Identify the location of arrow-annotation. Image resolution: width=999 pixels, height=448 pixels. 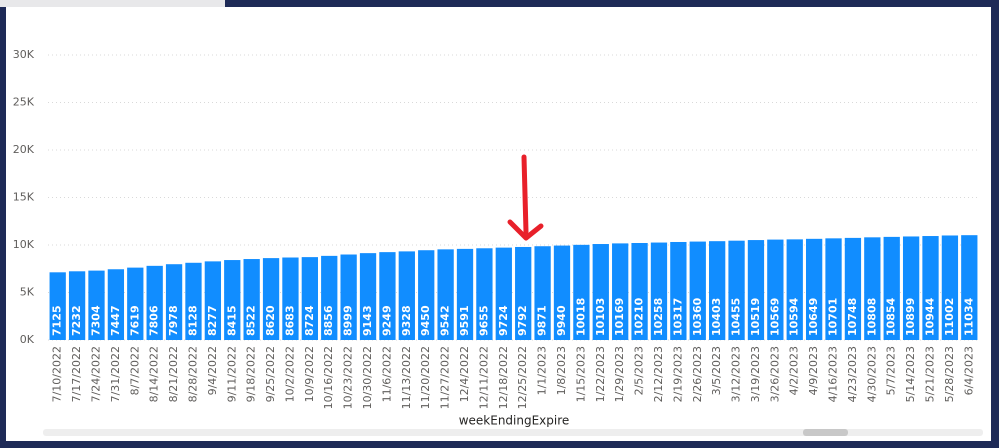
(525, 197).